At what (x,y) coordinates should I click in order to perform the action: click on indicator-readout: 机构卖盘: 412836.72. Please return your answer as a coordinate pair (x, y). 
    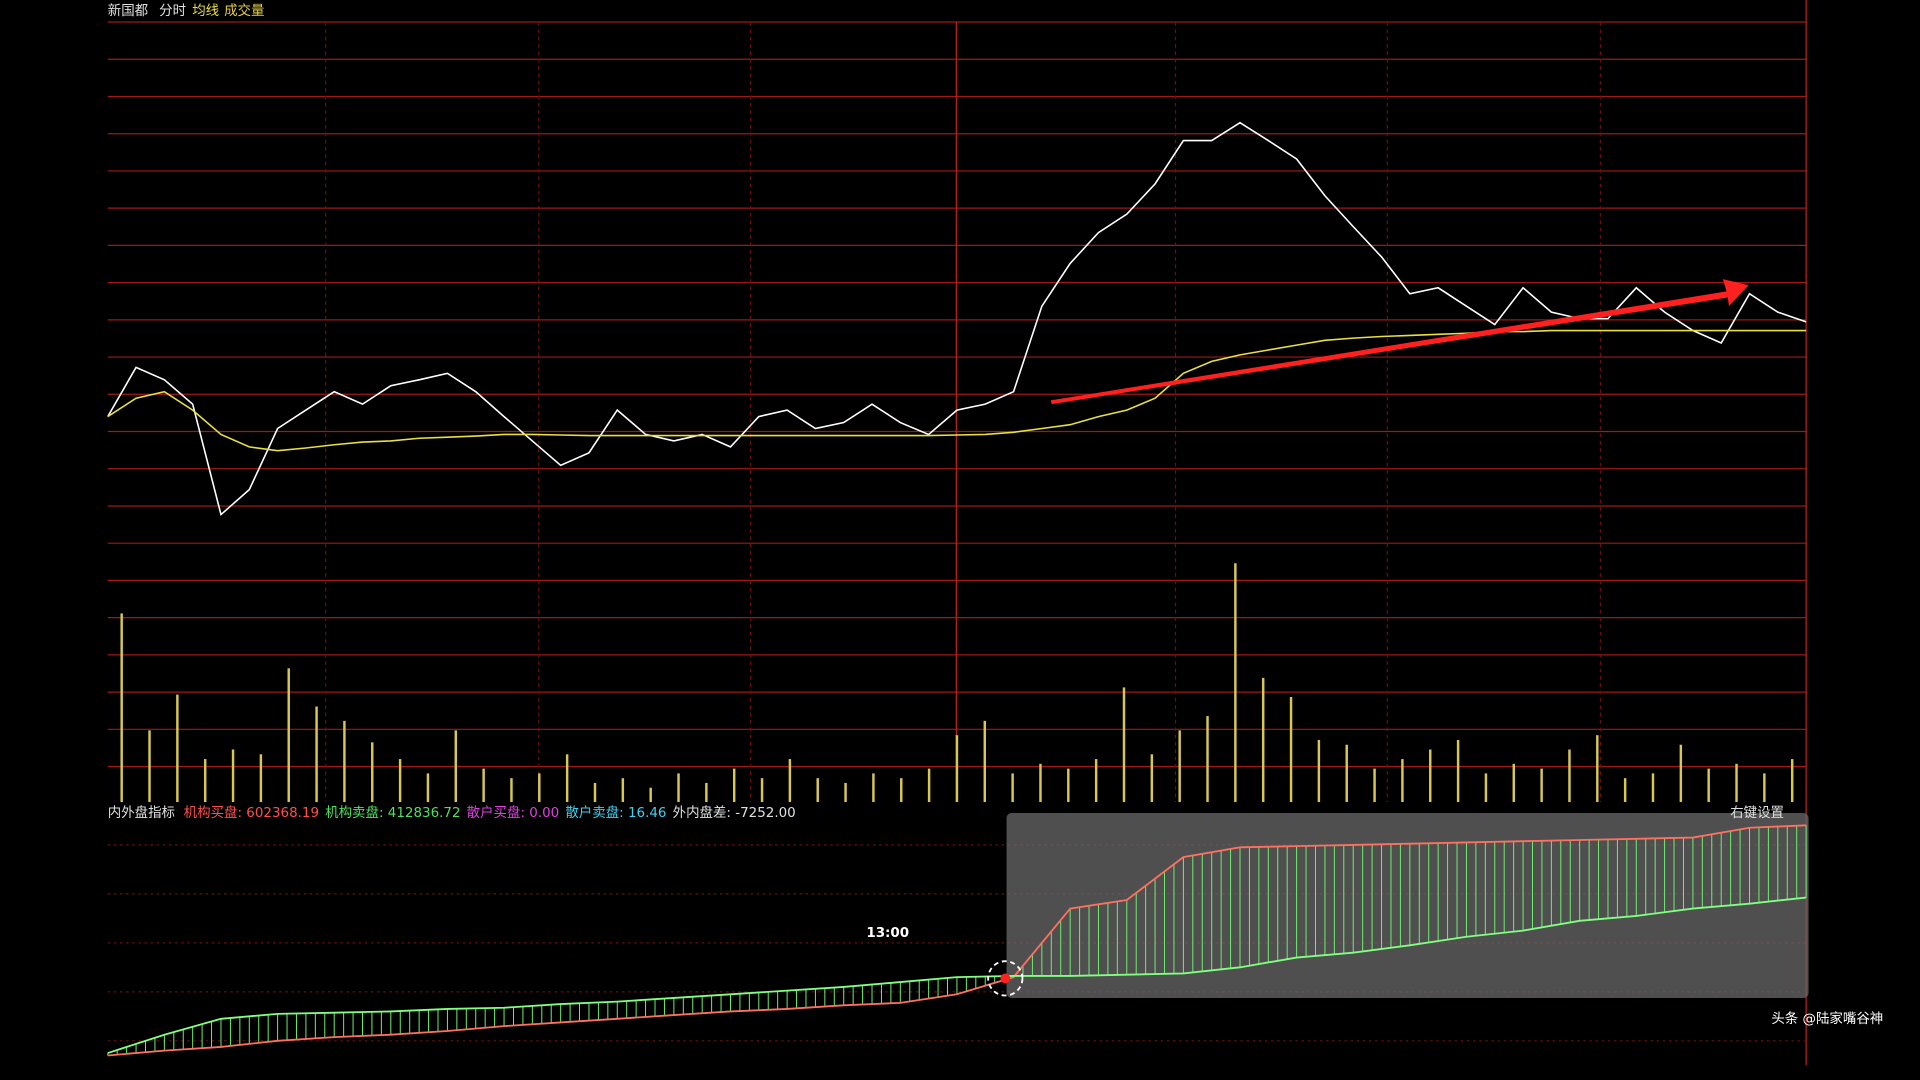
    Looking at the image, I should click on (392, 812).